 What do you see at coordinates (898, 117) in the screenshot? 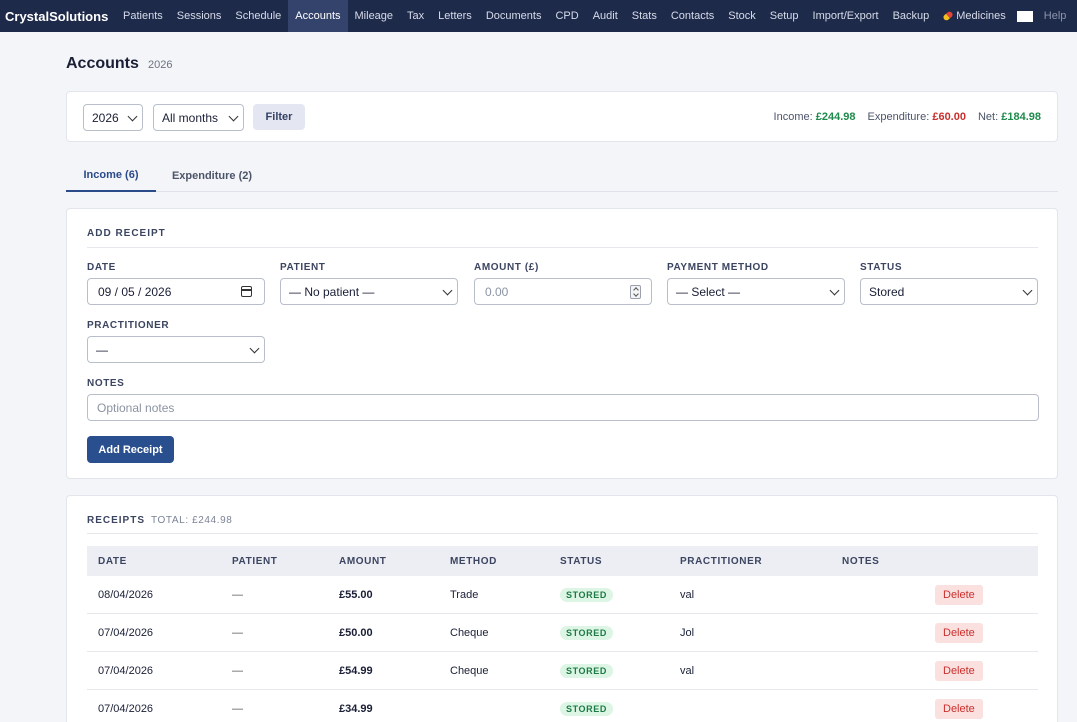
I see `expenditure-label: Expenditure:` at bounding box center [898, 117].